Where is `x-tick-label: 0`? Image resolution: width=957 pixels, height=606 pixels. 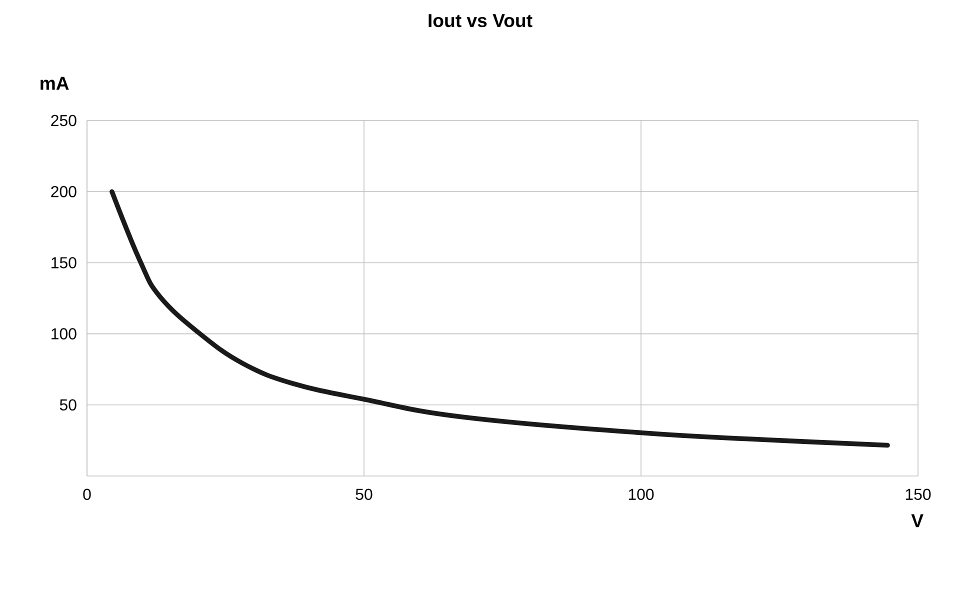
x-tick-label: 0 is located at coordinates (87, 494).